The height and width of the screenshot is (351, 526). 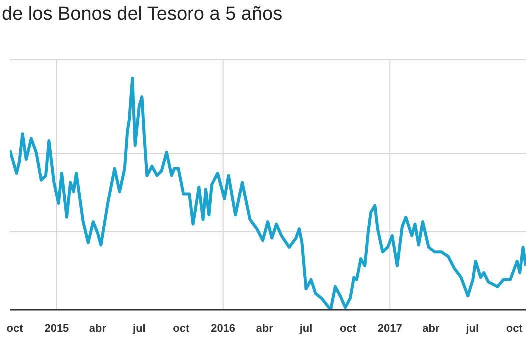 I want to click on chart-title: de los Bonos del Tesoro a 5 años, so click(x=142, y=15).